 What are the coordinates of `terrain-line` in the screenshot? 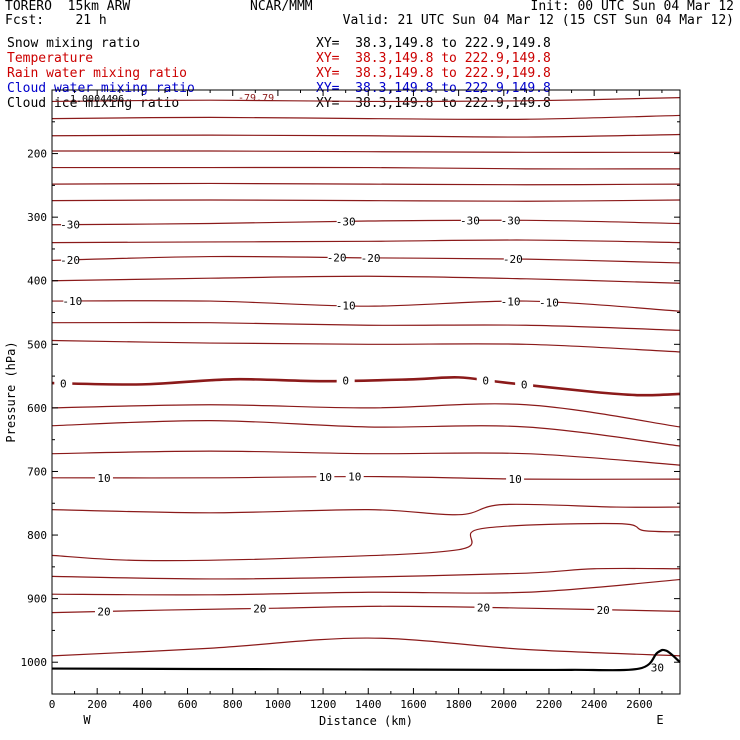 It's located at (366, 660).